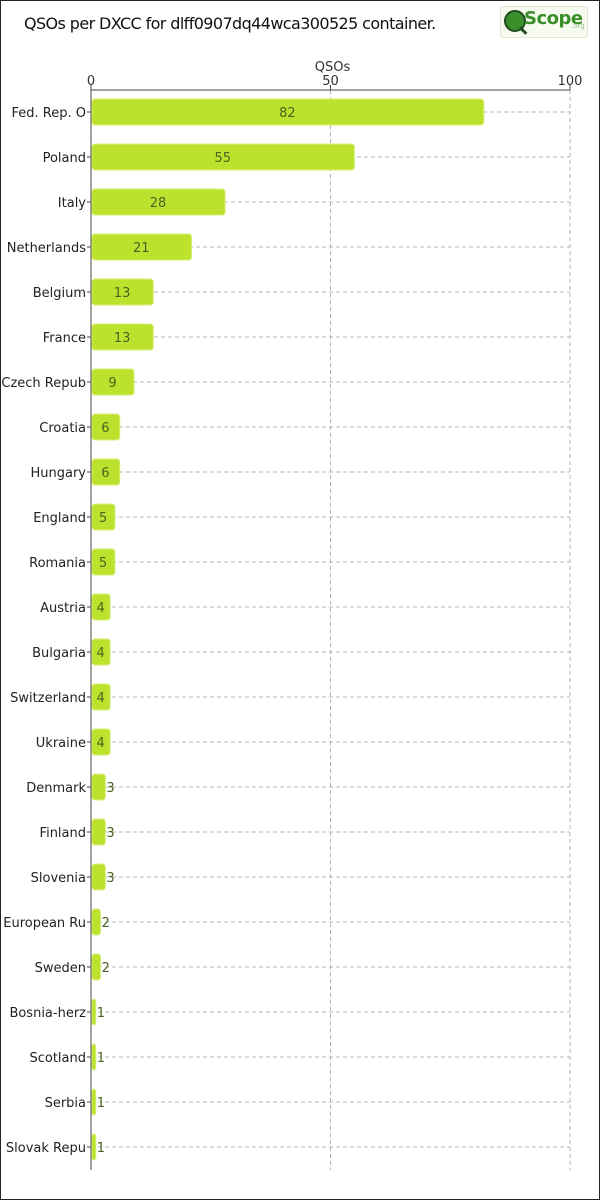  Describe the element at coordinates (59, 518) in the screenshot. I see `category-label: England` at that location.